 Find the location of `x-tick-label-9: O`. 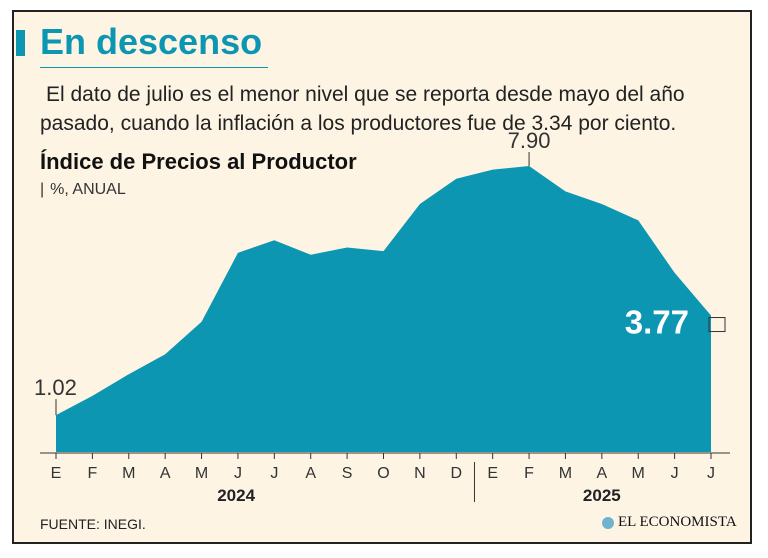

x-tick-label-9: O is located at coordinates (383, 473).